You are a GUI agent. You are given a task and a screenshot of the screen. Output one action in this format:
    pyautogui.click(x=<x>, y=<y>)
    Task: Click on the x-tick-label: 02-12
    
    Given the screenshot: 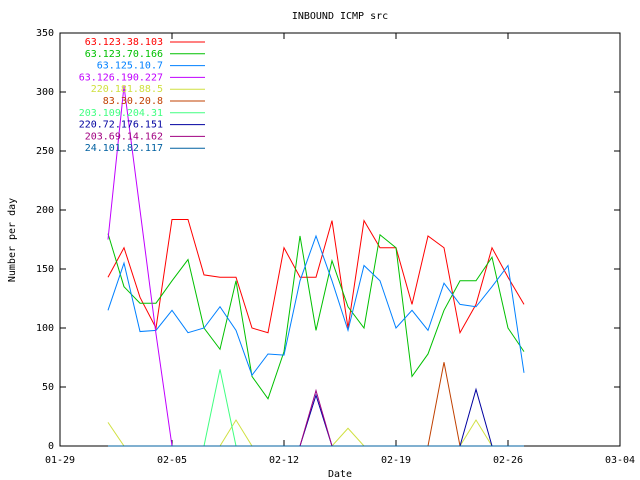 What is the action you would take?
    pyautogui.click(x=284, y=460)
    